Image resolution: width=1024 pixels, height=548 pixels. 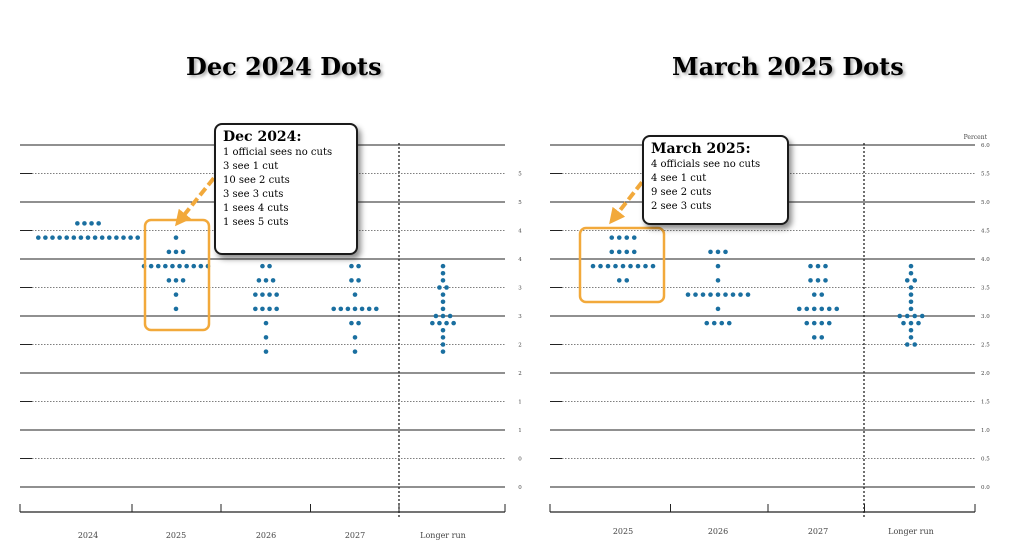 What do you see at coordinates (985, 203) in the screenshot?
I see `y-tick-label: 5.0` at bounding box center [985, 203].